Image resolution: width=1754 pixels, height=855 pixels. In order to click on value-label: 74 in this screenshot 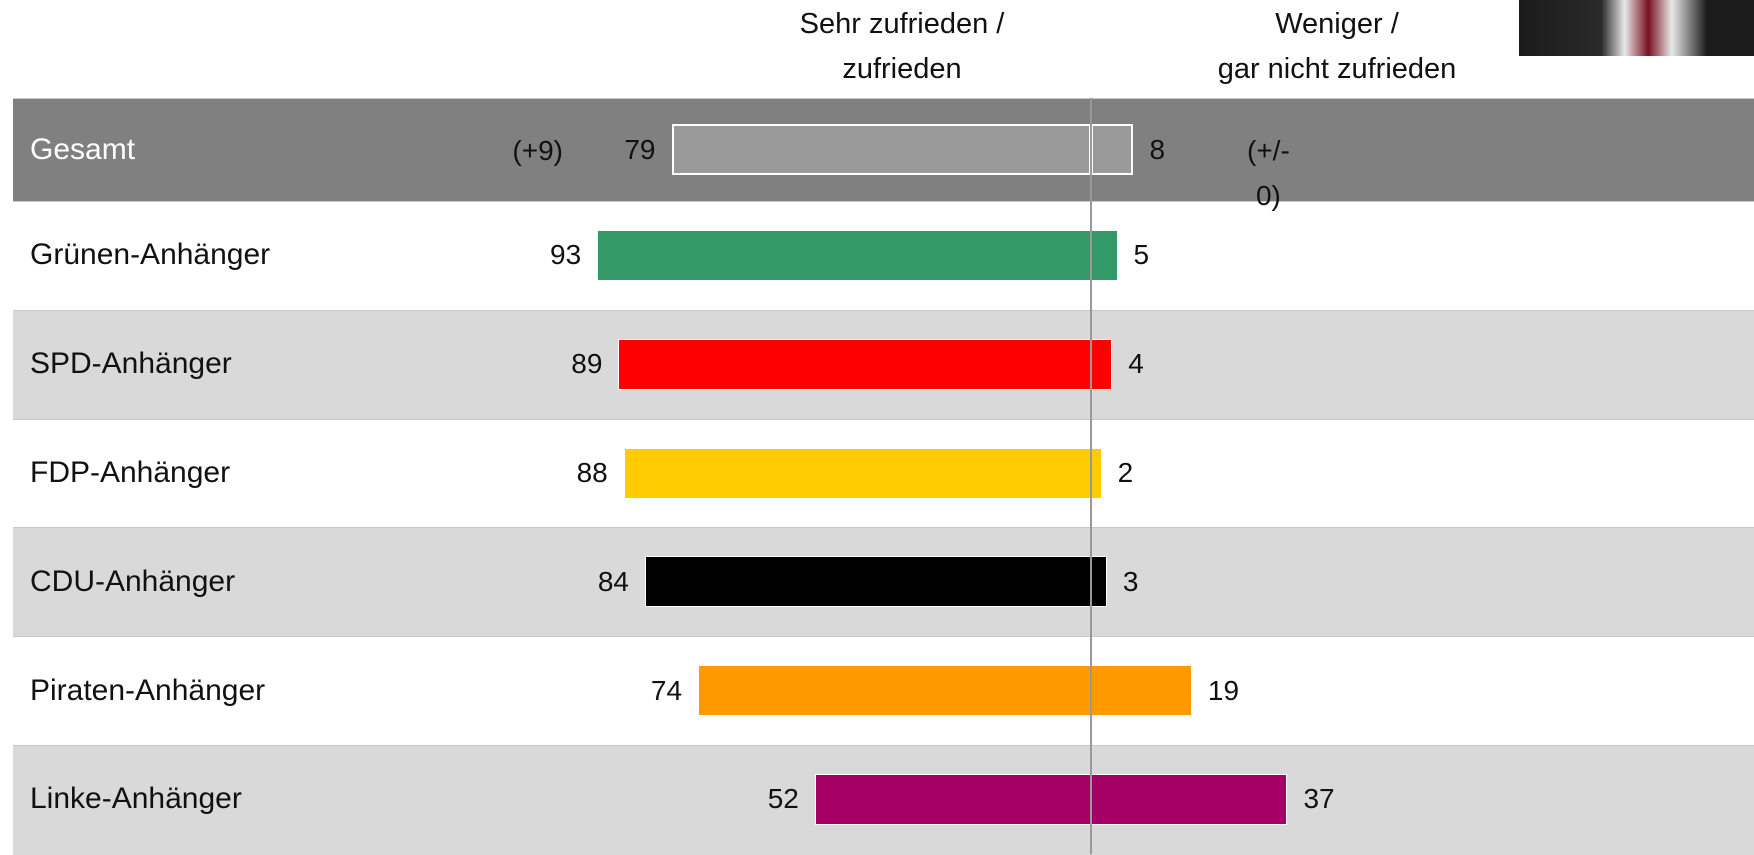, I will do `click(666, 690)`.